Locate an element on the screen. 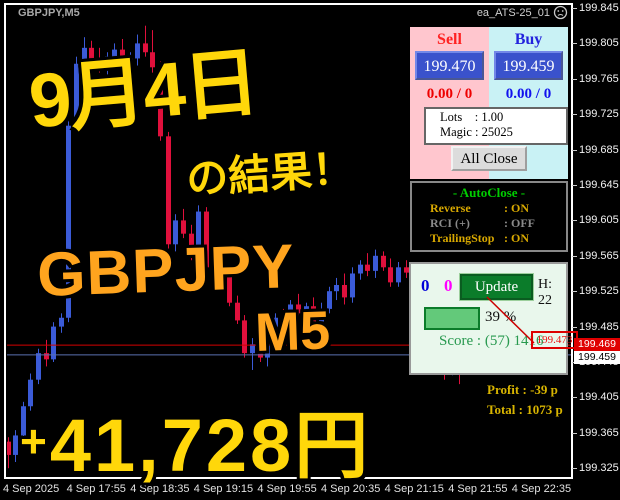 Image resolution: width=620 pixels, height=500 pixels. progress-fill is located at coordinates (436, 318).